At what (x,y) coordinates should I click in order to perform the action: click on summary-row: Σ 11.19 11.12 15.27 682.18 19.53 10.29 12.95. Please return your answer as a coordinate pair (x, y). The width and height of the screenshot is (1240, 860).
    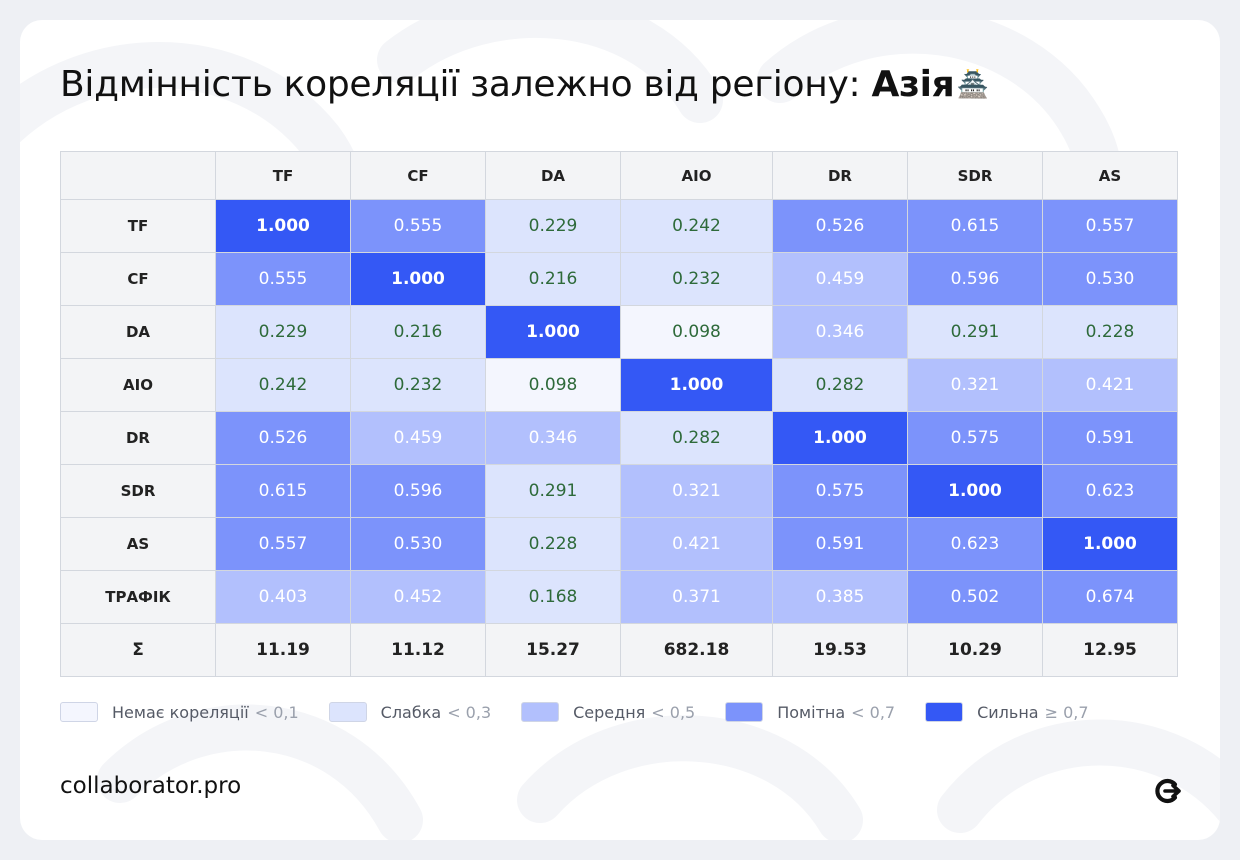
    Looking at the image, I should click on (619, 650).